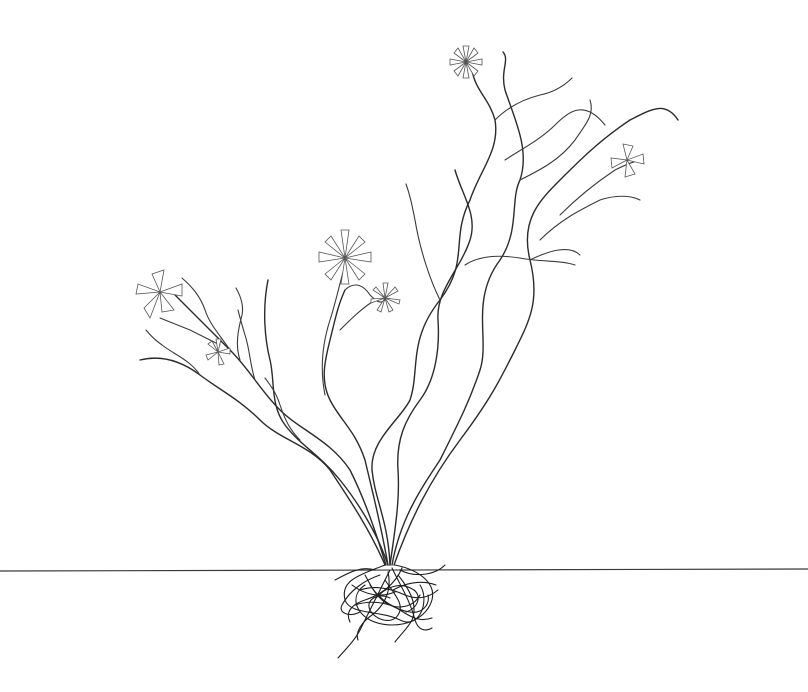 The height and width of the screenshot is (692, 808). Describe the element at coordinates (159, 294) in the screenshot. I see `flower-left` at that location.